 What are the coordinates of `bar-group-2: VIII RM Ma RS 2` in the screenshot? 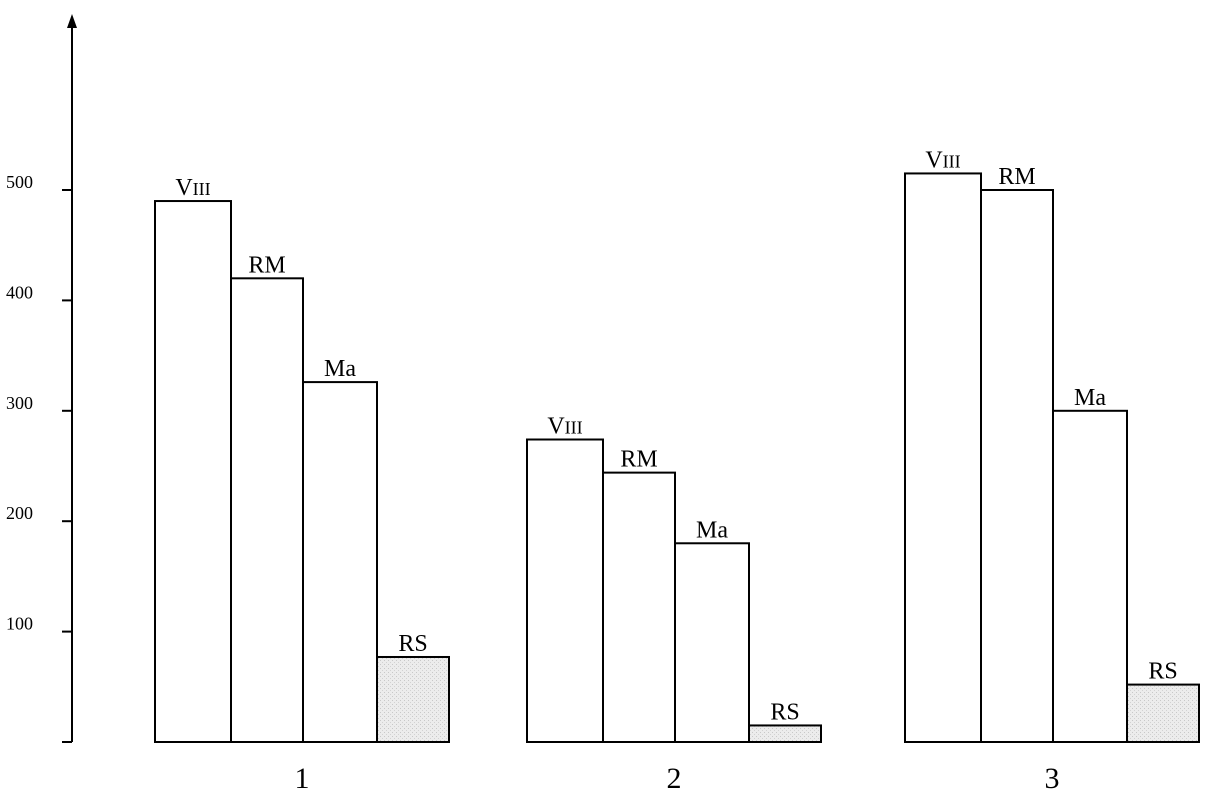 It's located at (674, 604).